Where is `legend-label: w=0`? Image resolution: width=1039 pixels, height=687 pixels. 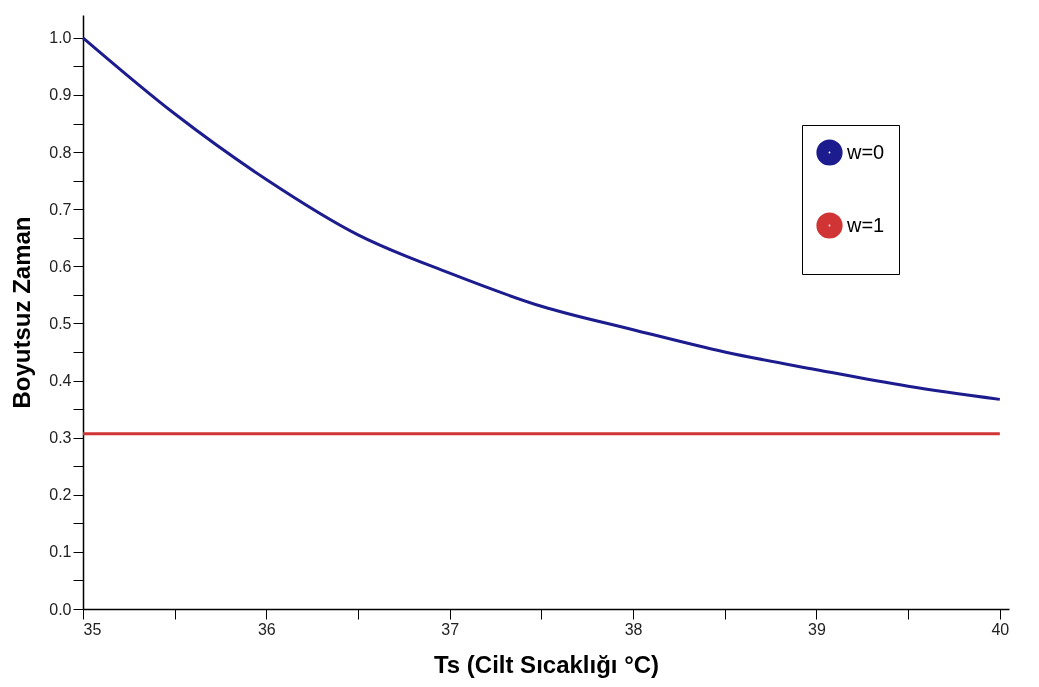 legend-label: w=0 is located at coordinates (865, 151).